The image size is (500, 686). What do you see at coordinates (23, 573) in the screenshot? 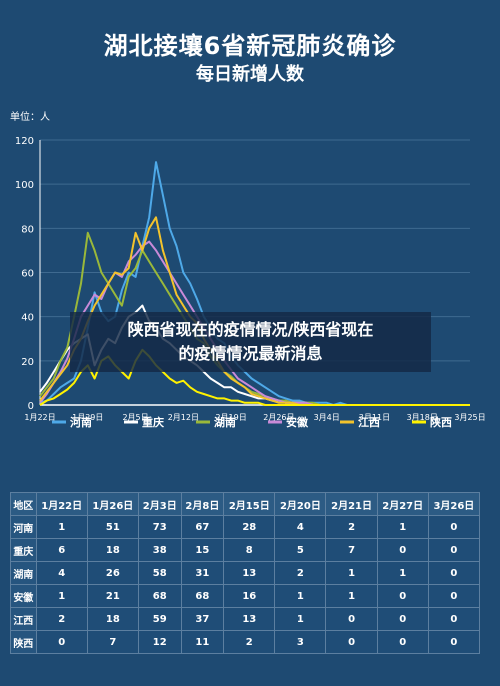
I see `table-region-cell: 湖南` at bounding box center [23, 573].